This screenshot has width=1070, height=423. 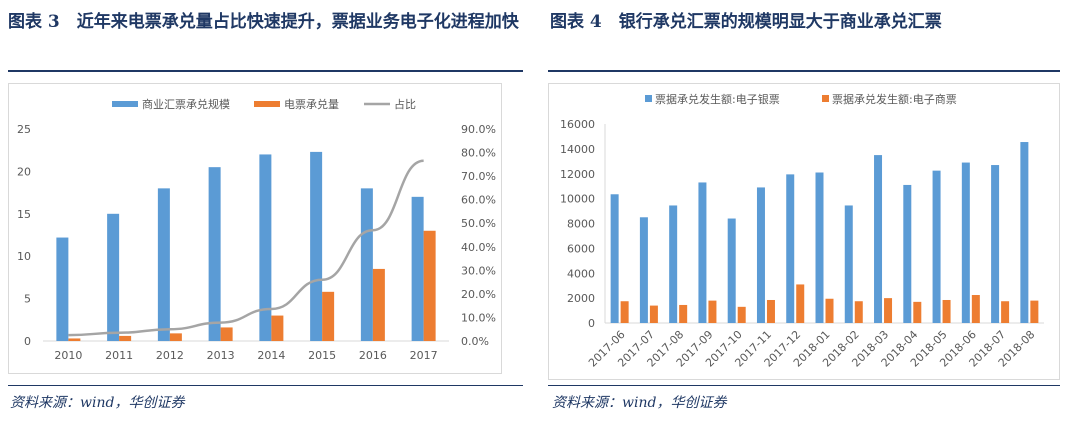 What do you see at coordinates (119, 355) in the screenshot?
I see `x-tick-label: 2011` at bounding box center [119, 355].